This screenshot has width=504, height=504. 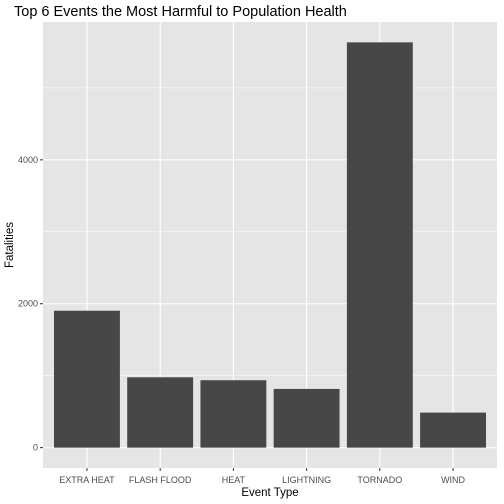 What do you see at coordinates (379, 480) in the screenshot?
I see `x-tick-label: TORNADO` at bounding box center [379, 480].